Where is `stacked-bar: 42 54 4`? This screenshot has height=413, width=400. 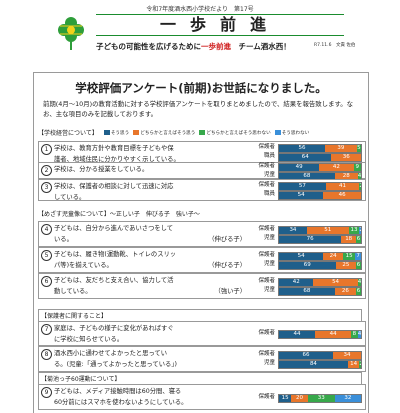 stacked-bar: 42 54 4 is located at coordinates (320, 282).